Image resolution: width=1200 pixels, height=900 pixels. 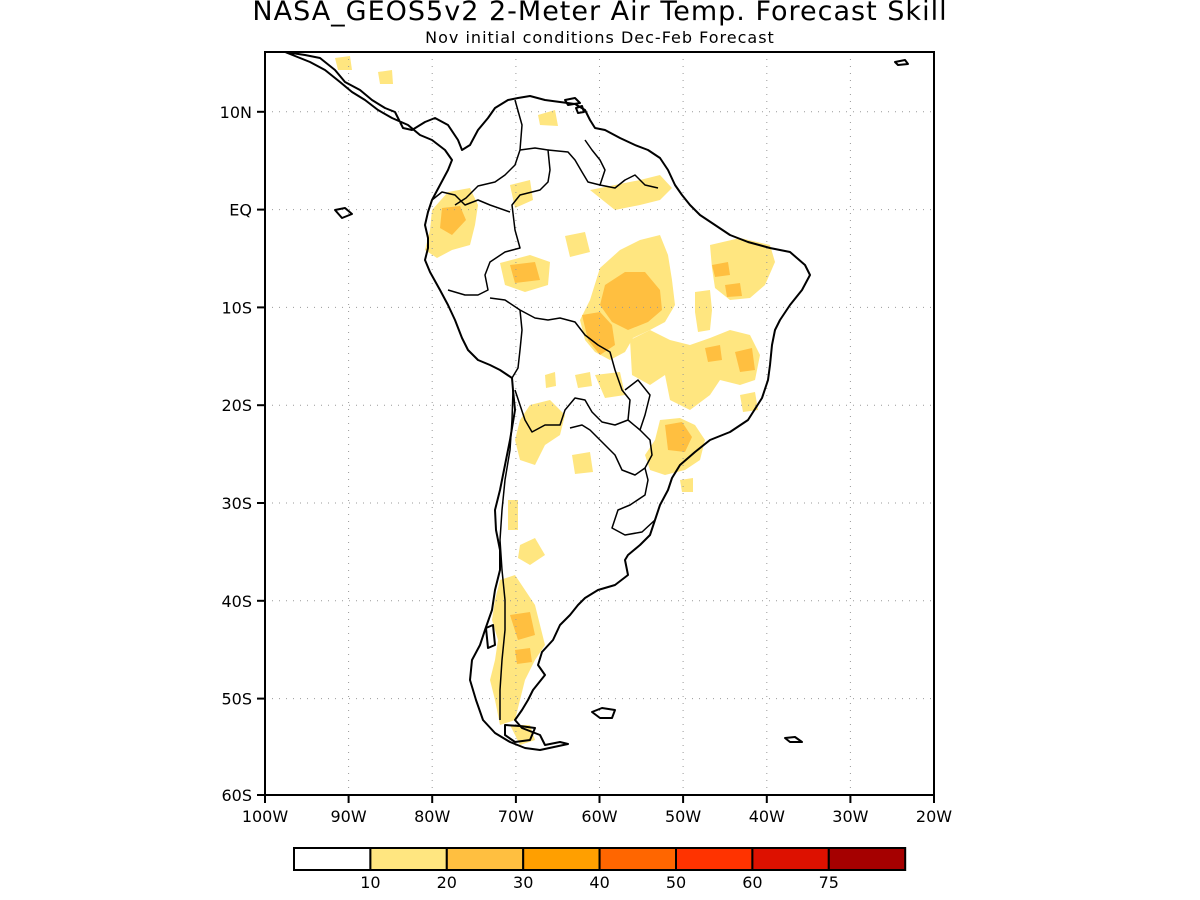 I want to click on x-tick-label: 30W, so click(x=850, y=816).